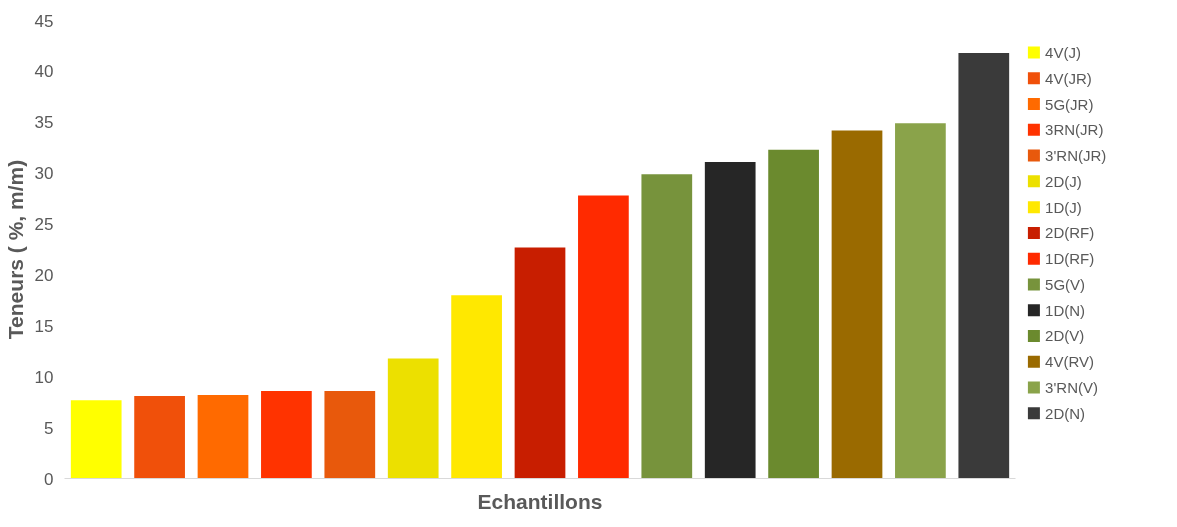 This screenshot has width=1177, height=527. What do you see at coordinates (1063, 181) in the screenshot?
I see `legend-label: 2D(J)` at bounding box center [1063, 181].